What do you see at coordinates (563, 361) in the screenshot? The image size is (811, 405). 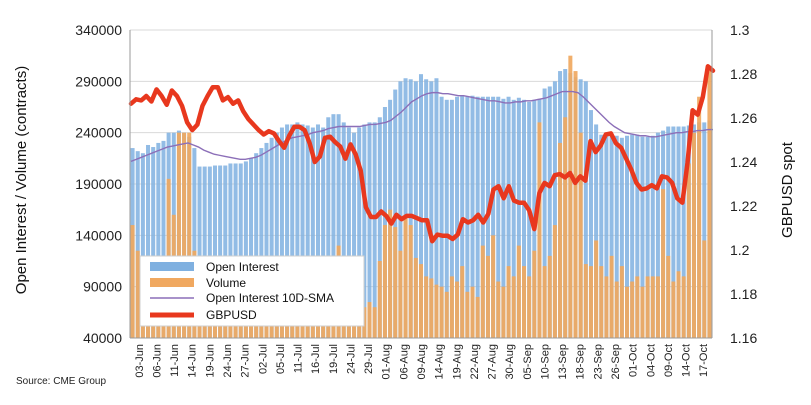 I see `x-axis-tick-label: 13-Sep` at bounding box center [563, 361].